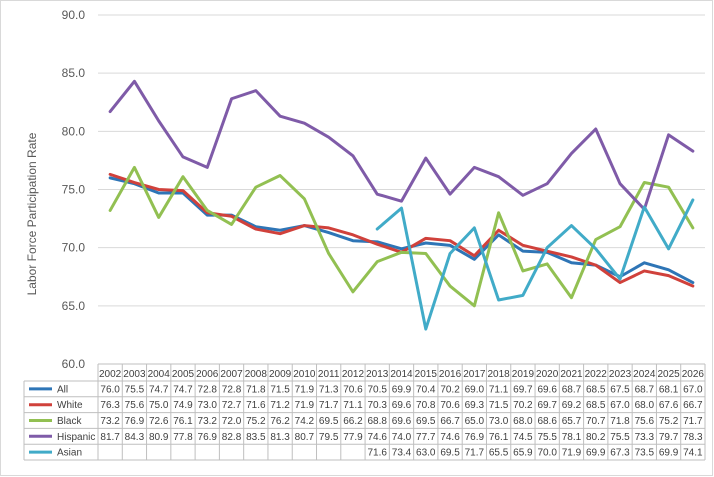  I want to click on x-category-label: 2024, so click(644, 374).